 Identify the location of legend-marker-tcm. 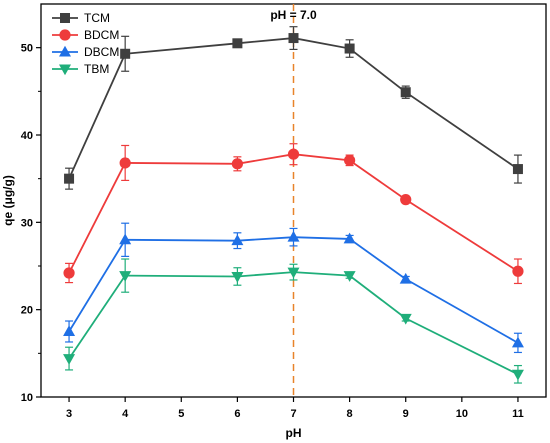
(65, 18).